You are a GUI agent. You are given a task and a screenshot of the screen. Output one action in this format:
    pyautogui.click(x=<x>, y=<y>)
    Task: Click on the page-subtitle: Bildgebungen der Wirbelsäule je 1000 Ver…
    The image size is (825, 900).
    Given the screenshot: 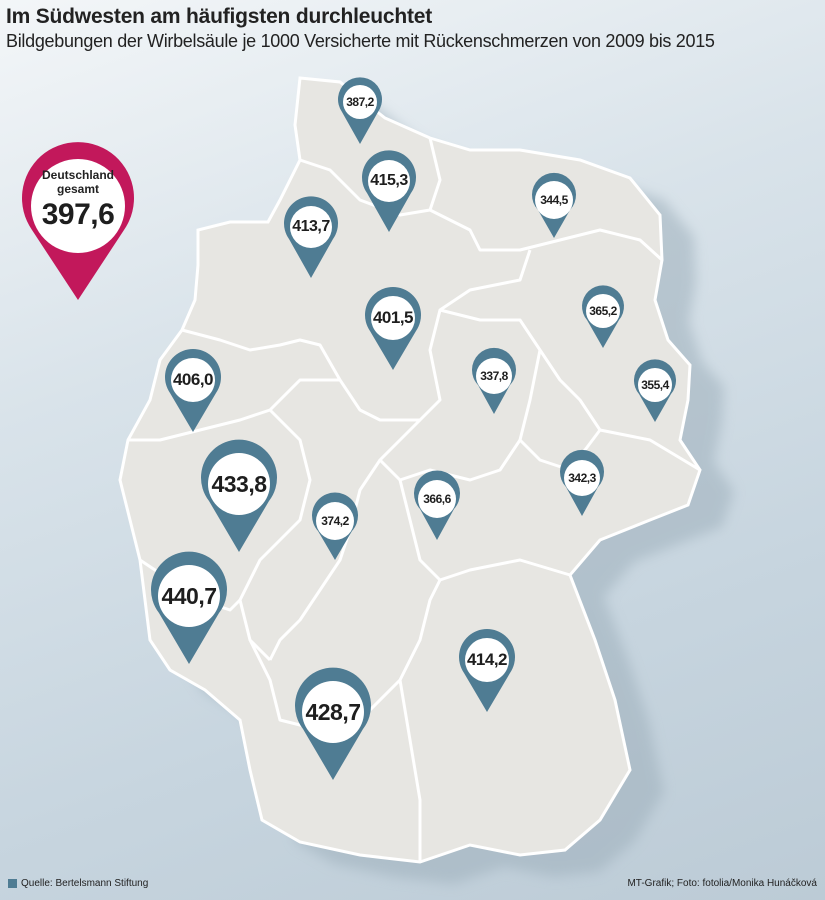 What is the action you would take?
    pyautogui.click(x=360, y=41)
    